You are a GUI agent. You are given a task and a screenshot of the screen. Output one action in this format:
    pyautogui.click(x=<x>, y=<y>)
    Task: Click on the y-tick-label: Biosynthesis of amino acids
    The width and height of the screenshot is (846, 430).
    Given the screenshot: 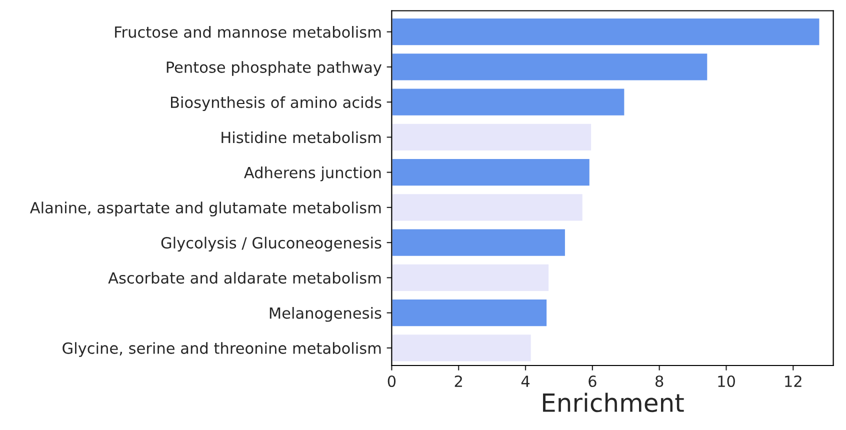 What is the action you would take?
    pyautogui.click(x=276, y=104)
    